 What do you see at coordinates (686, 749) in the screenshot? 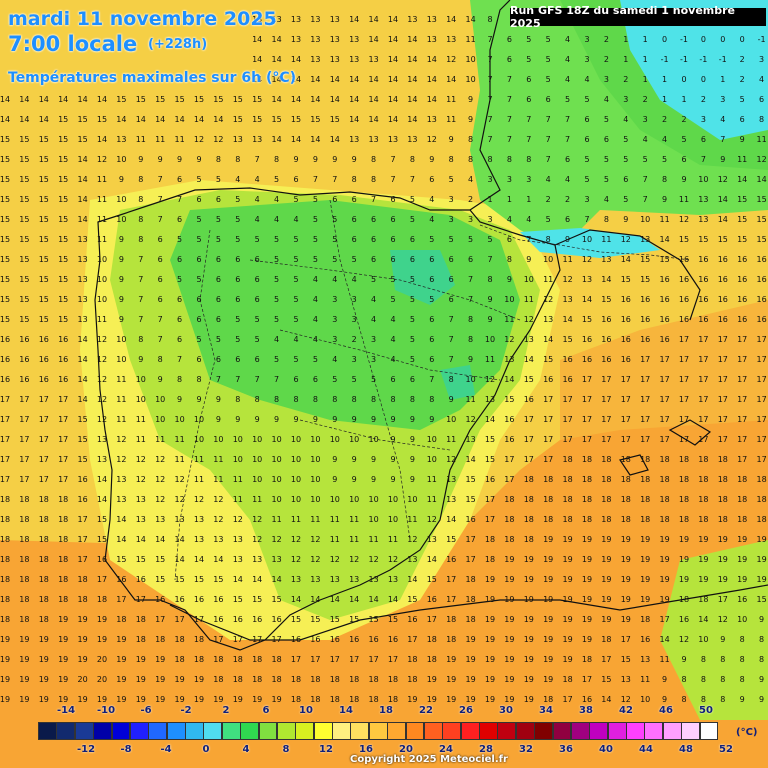
I see `legend-label-bottom: 48` at bounding box center [686, 749].